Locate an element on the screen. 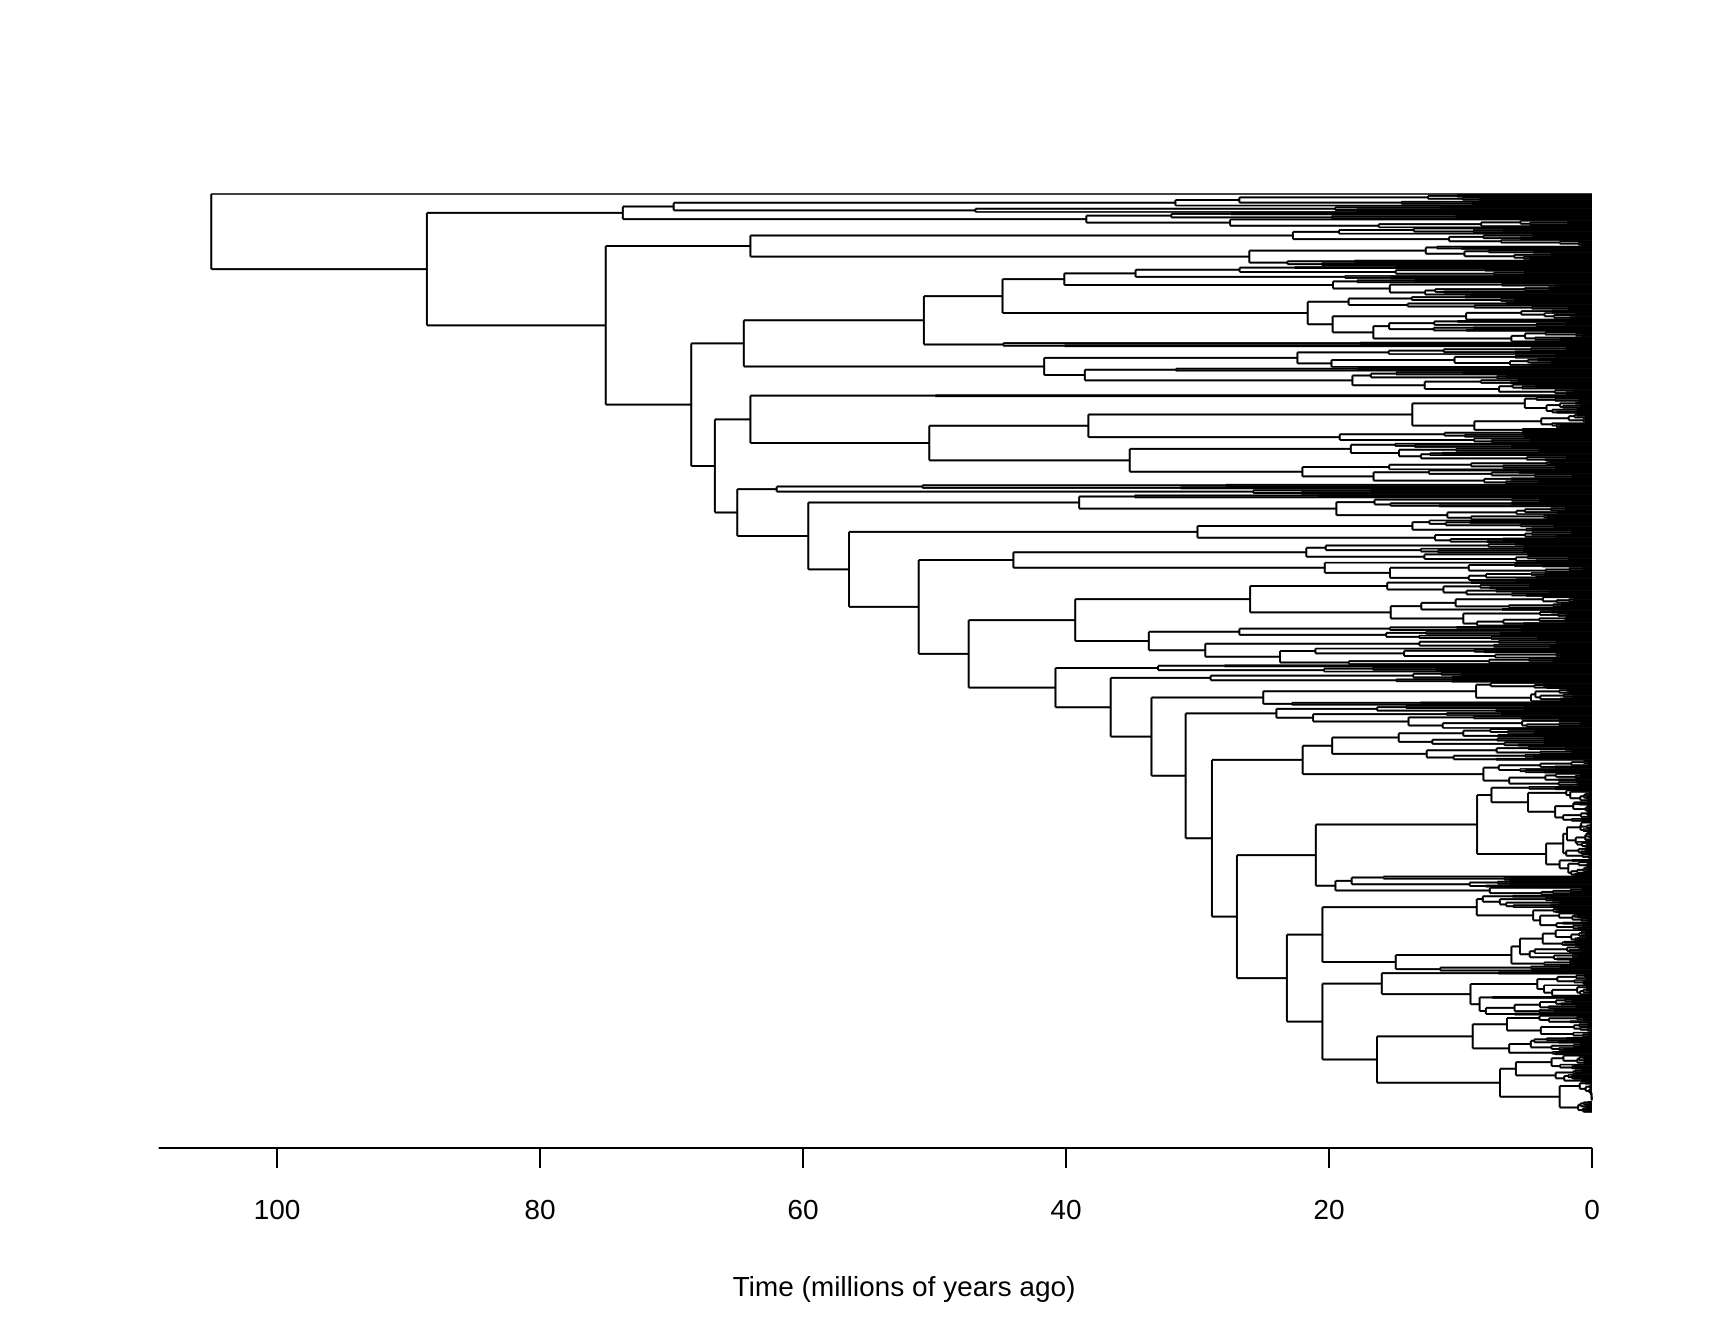 The height and width of the screenshot is (1344, 1728). x-tick-label: 100 is located at coordinates (277, 1209).